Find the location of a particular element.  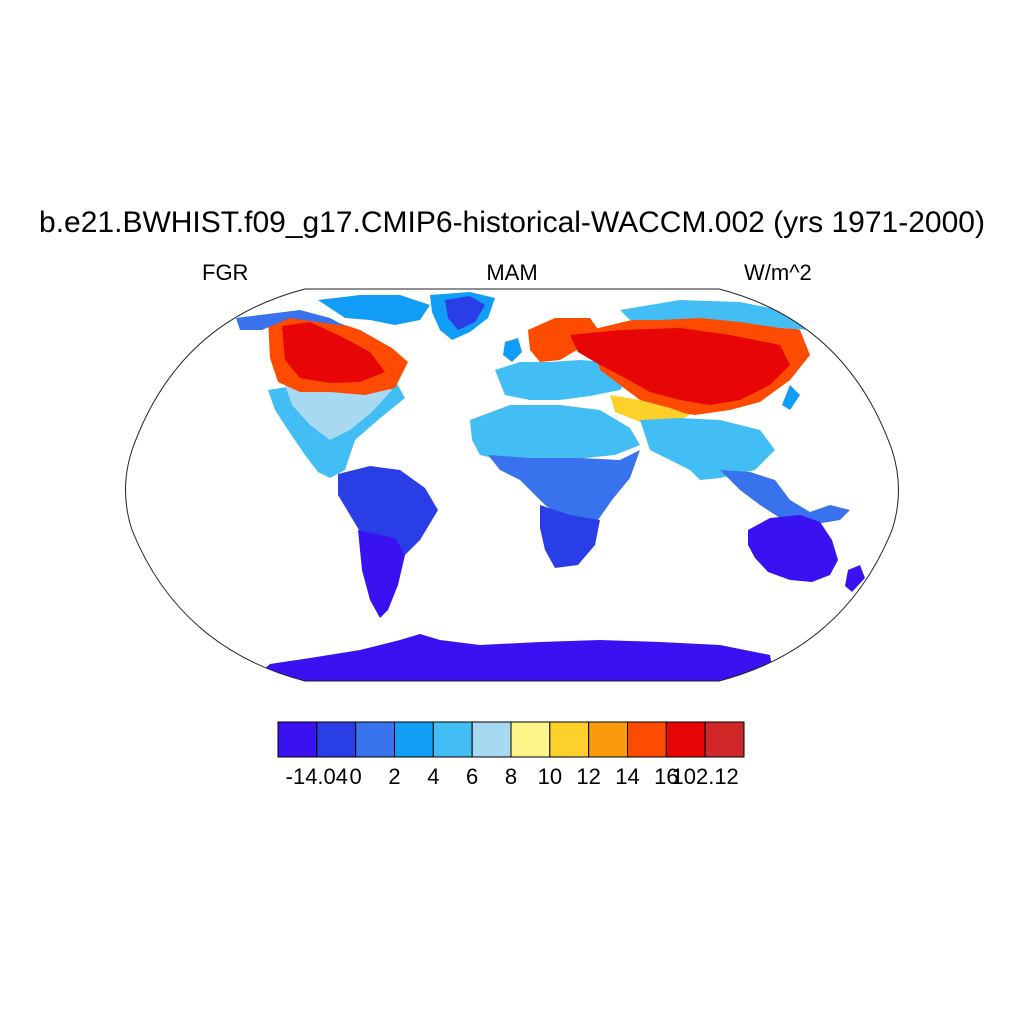

africa-central is located at coordinates (564, 486).